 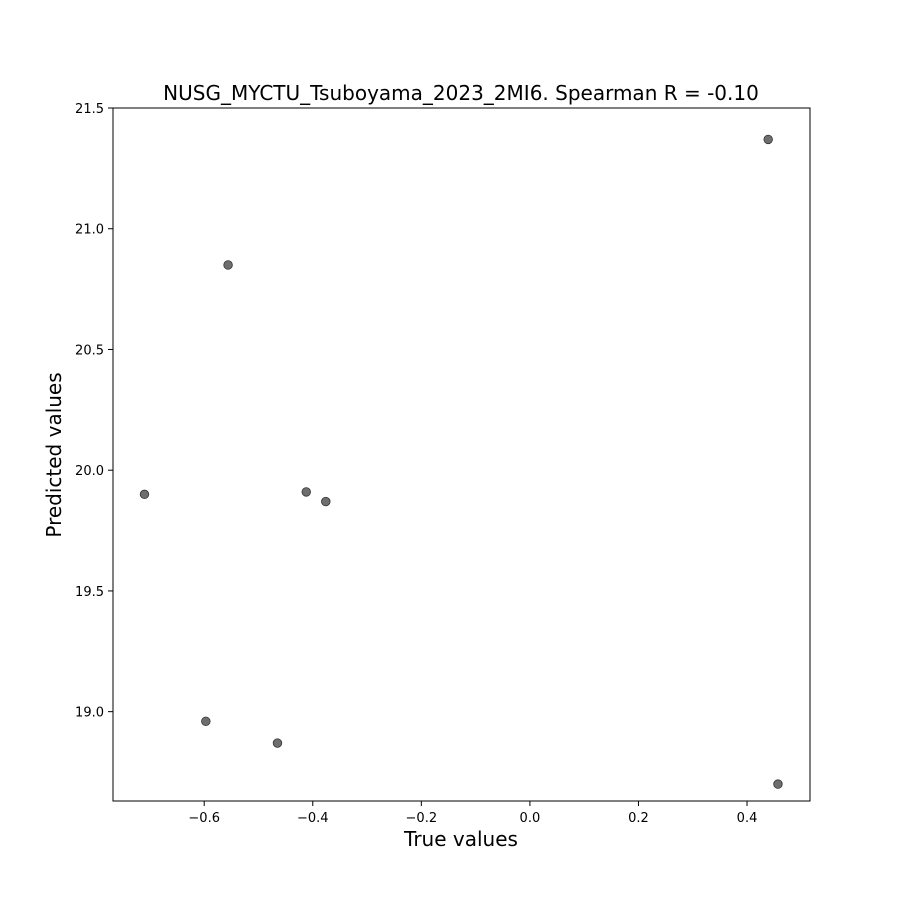 What do you see at coordinates (89, 713) in the screenshot?
I see `y-tick-label: 19.0` at bounding box center [89, 713].